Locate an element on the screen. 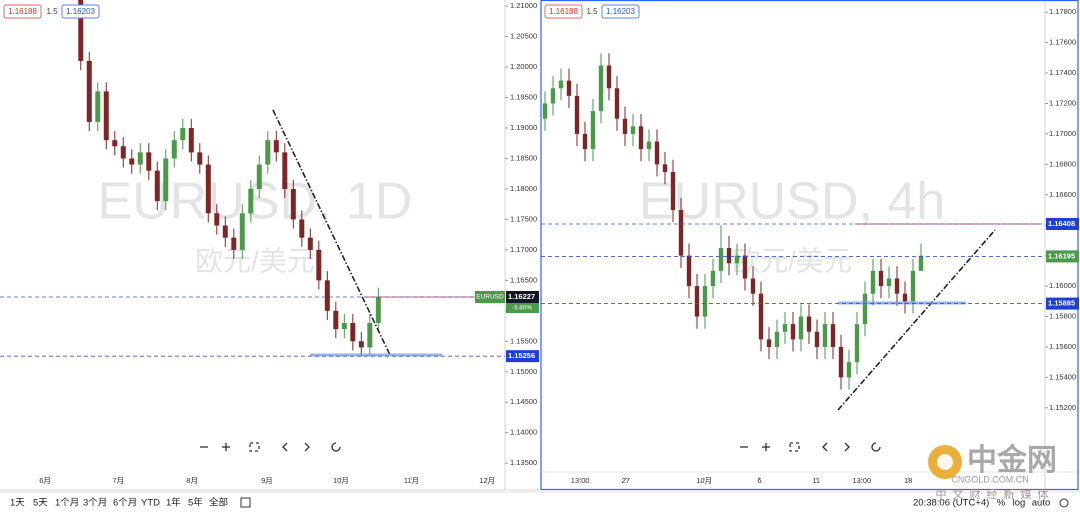 This screenshot has height=519, width=1080. range-button: YTD is located at coordinates (150, 503).